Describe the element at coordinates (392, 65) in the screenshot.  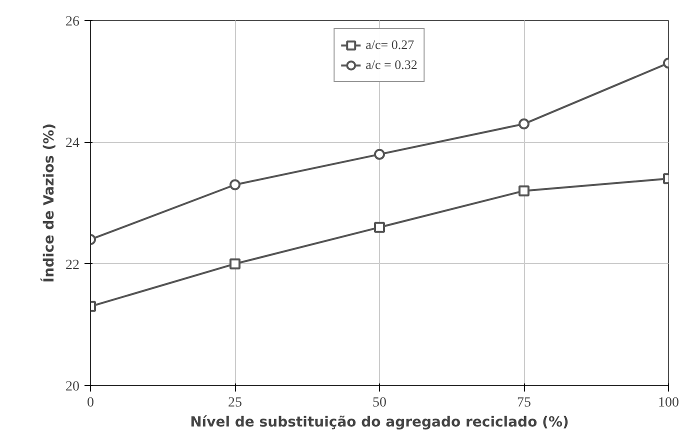
I see `legend-label: a/c = 0.32` at that location.